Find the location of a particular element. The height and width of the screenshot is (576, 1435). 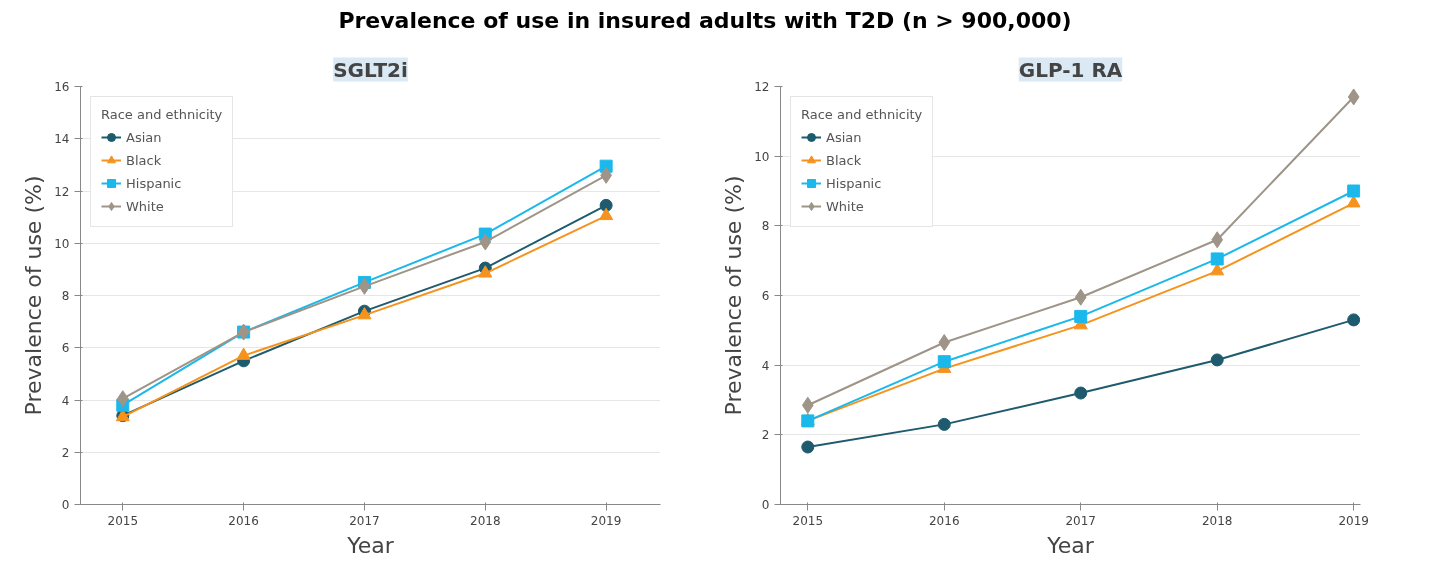

y-tick-label: 16 is located at coordinates (62, 87).